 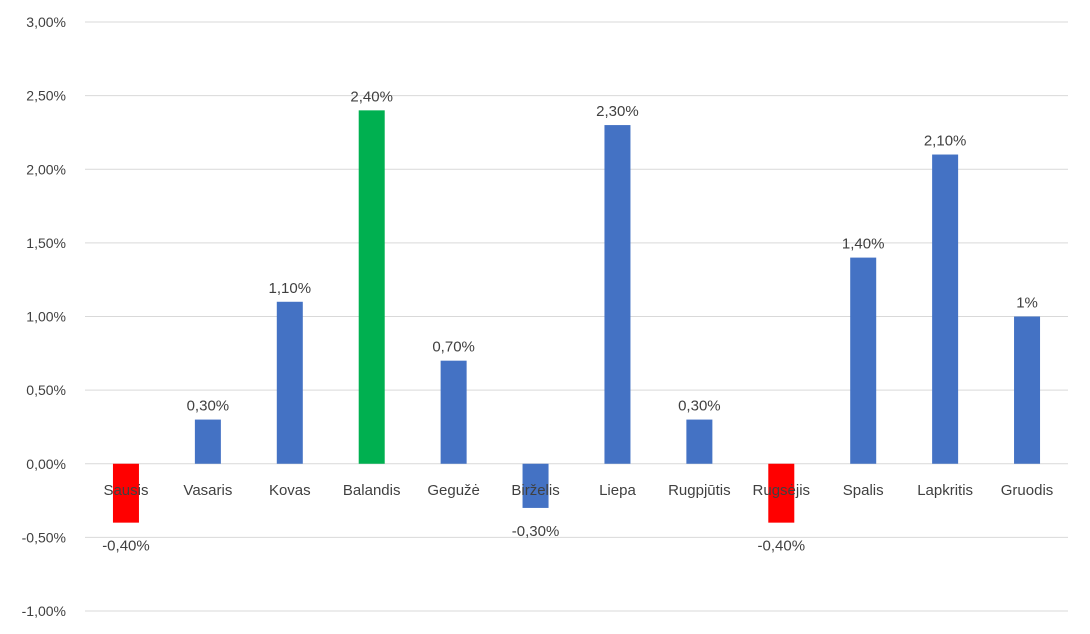 What do you see at coordinates (1027, 490) in the screenshot?
I see `x-tick-label: Gruodis` at bounding box center [1027, 490].